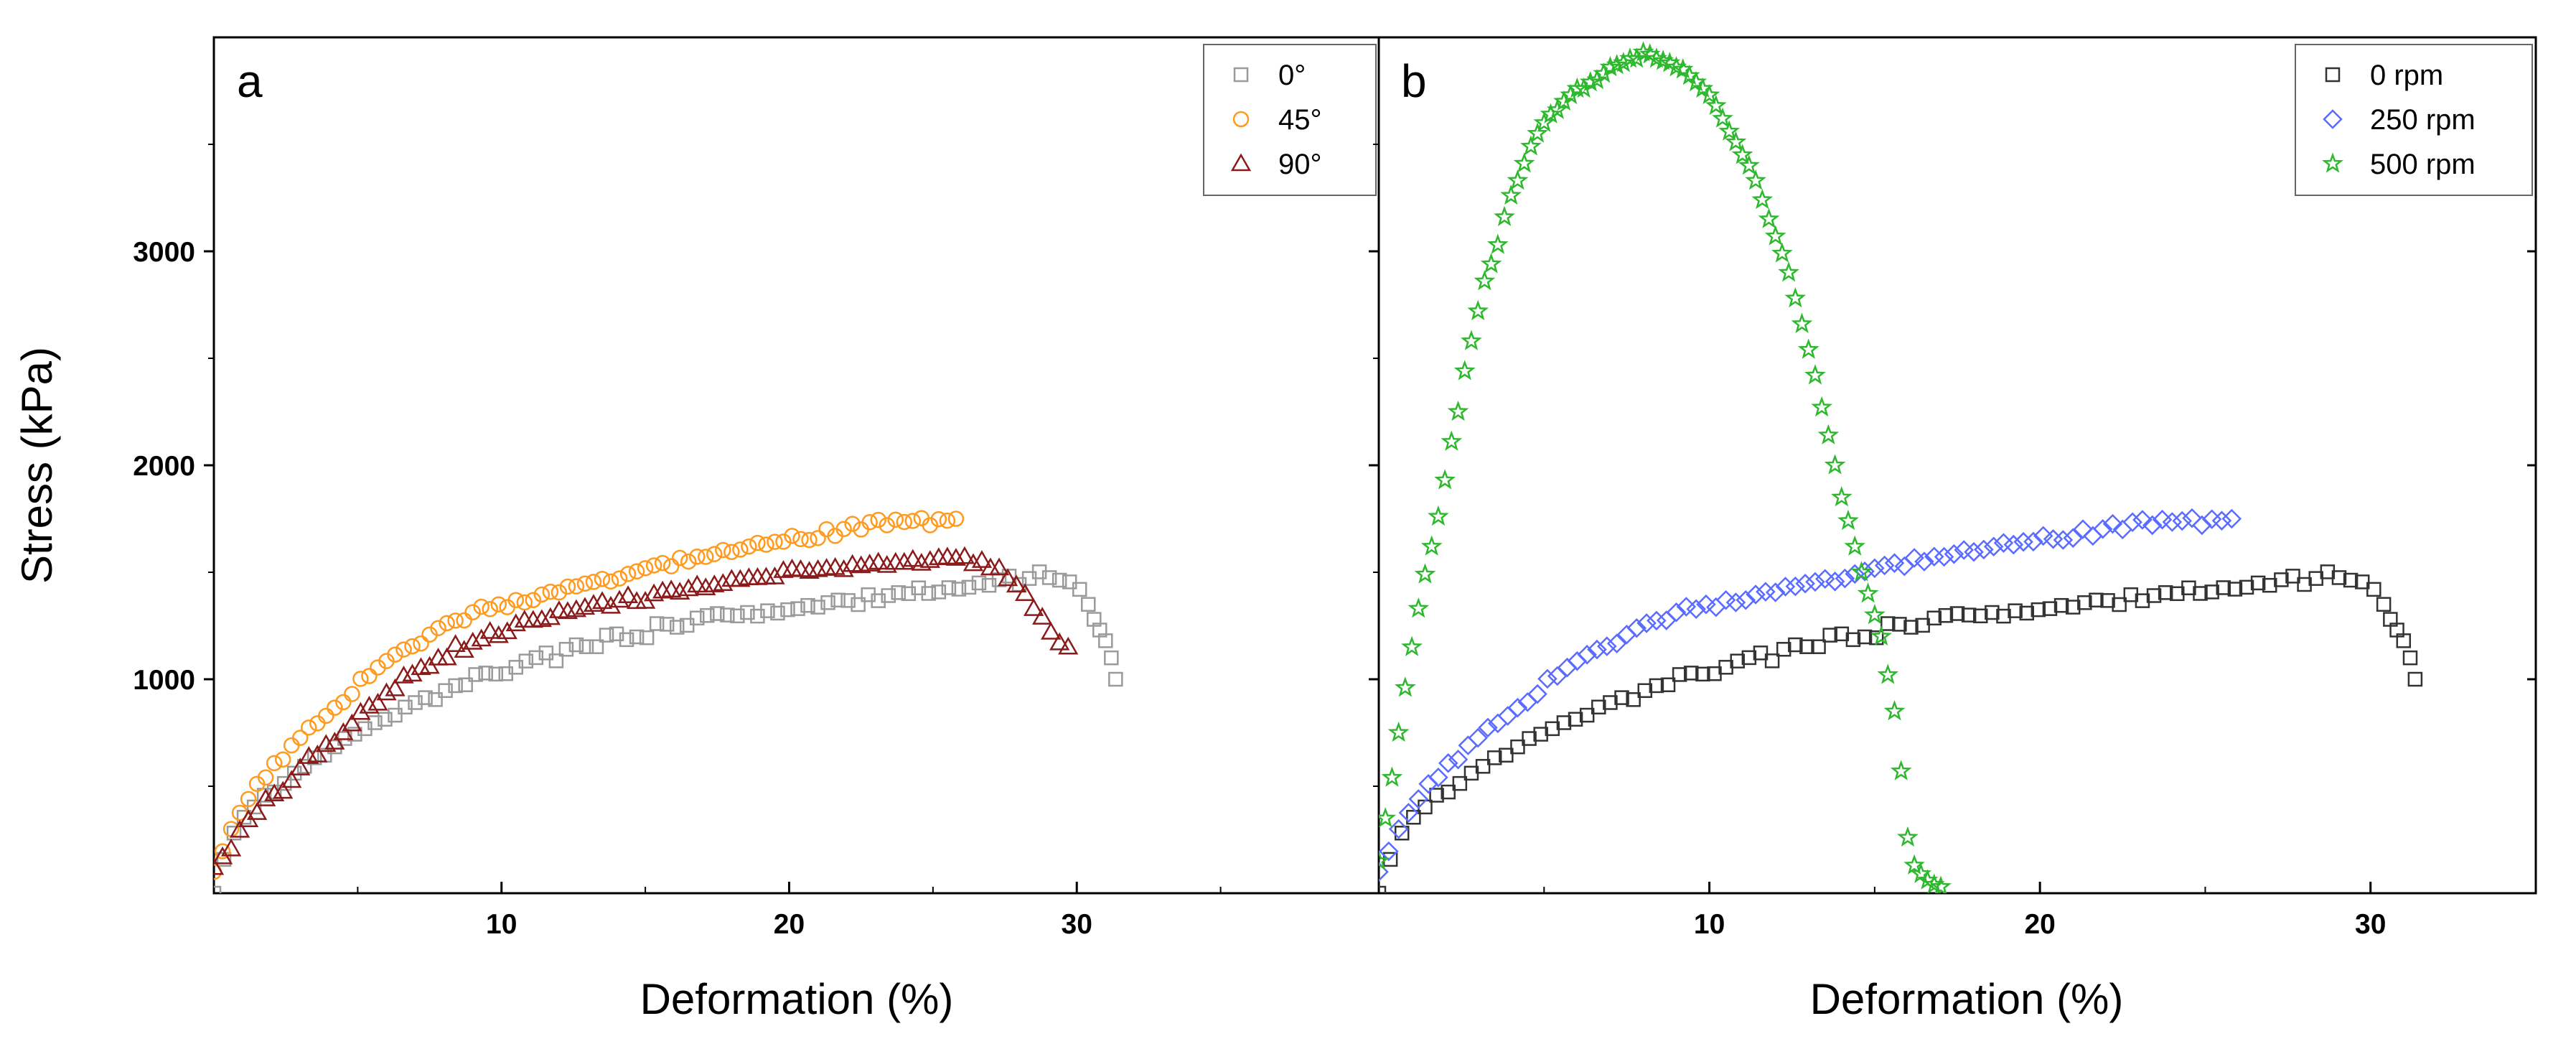  What do you see at coordinates (2370, 925) in the screenshot?
I see `panel-b-x-tick-label: 30` at bounding box center [2370, 925].